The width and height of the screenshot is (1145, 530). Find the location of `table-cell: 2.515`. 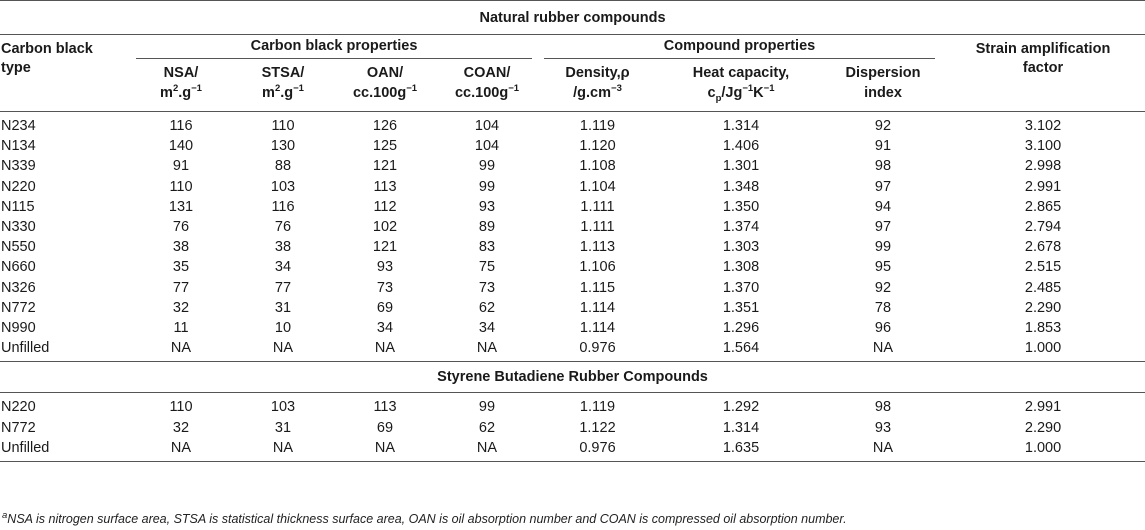

table-cell: 2.515 is located at coordinates (1043, 267).